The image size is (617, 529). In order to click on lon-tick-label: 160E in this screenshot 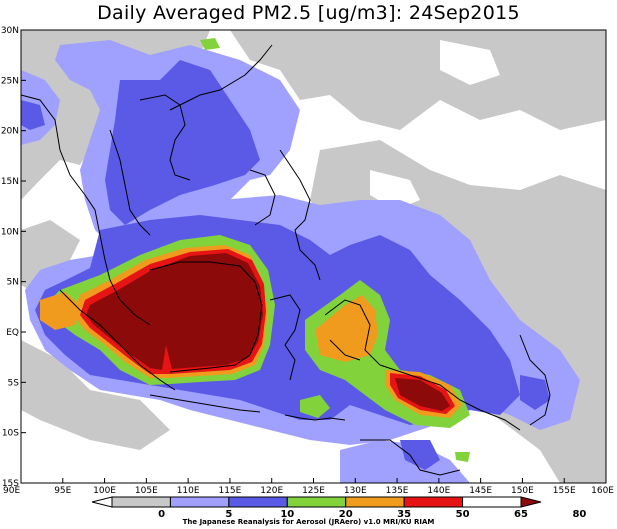, I will do `click(602, 491)`.